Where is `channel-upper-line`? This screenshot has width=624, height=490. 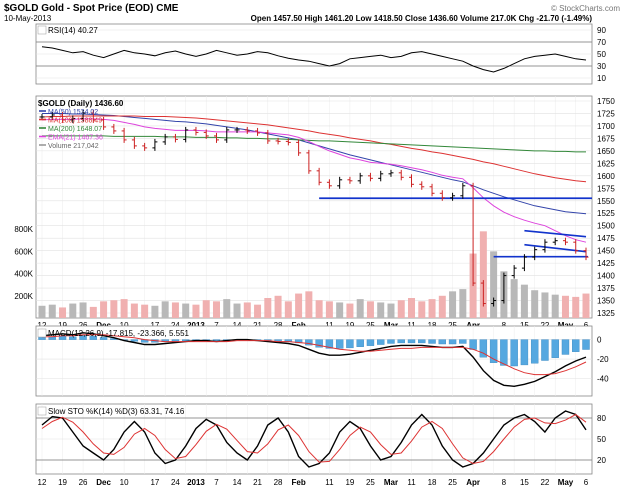
channel-upper-line is located at coordinates (555, 233).